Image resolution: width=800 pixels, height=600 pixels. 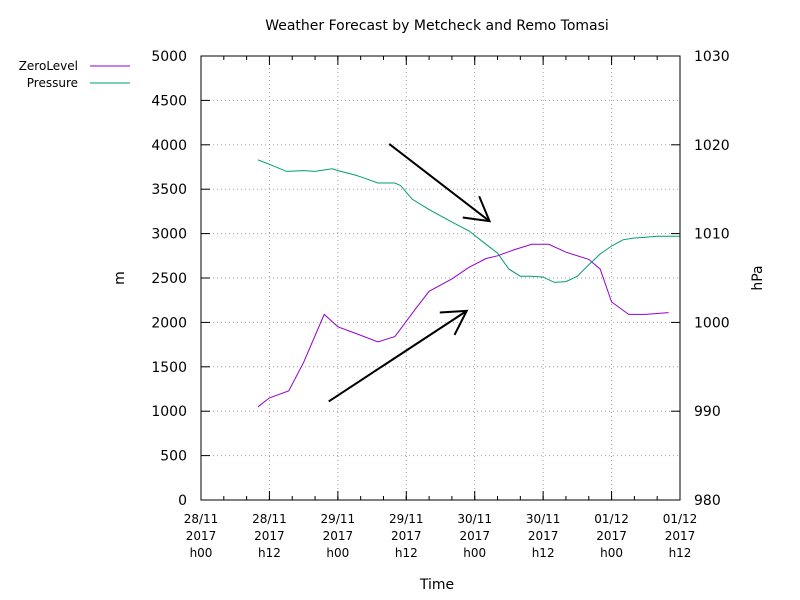 What do you see at coordinates (436, 585) in the screenshot?
I see `x-axis-label: Time` at bounding box center [436, 585].